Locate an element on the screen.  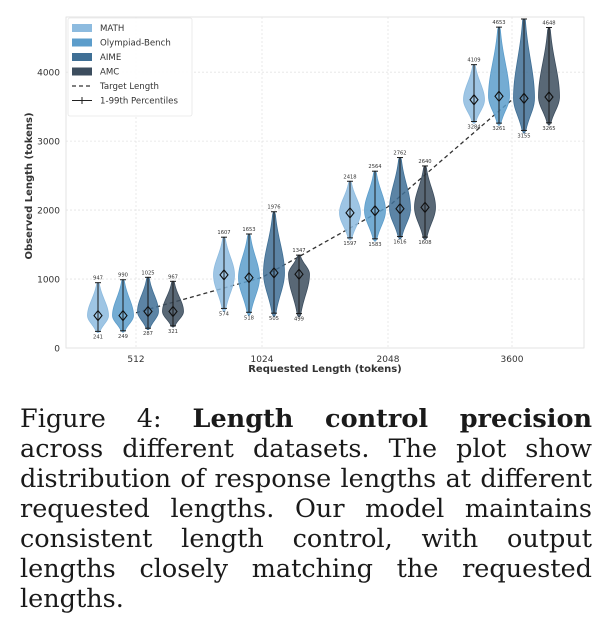
p1-label: 3155 is located at coordinates (523, 136).